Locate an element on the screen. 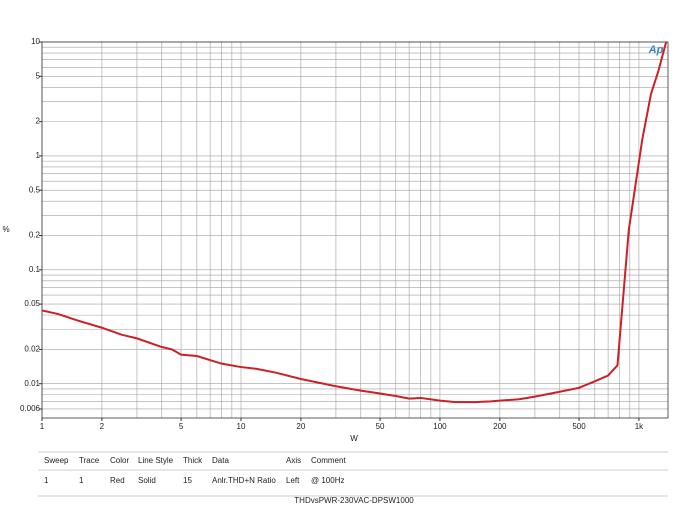 The width and height of the screenshot is (686, 531). table-cell: Solid is located at coordinates (147, 480).